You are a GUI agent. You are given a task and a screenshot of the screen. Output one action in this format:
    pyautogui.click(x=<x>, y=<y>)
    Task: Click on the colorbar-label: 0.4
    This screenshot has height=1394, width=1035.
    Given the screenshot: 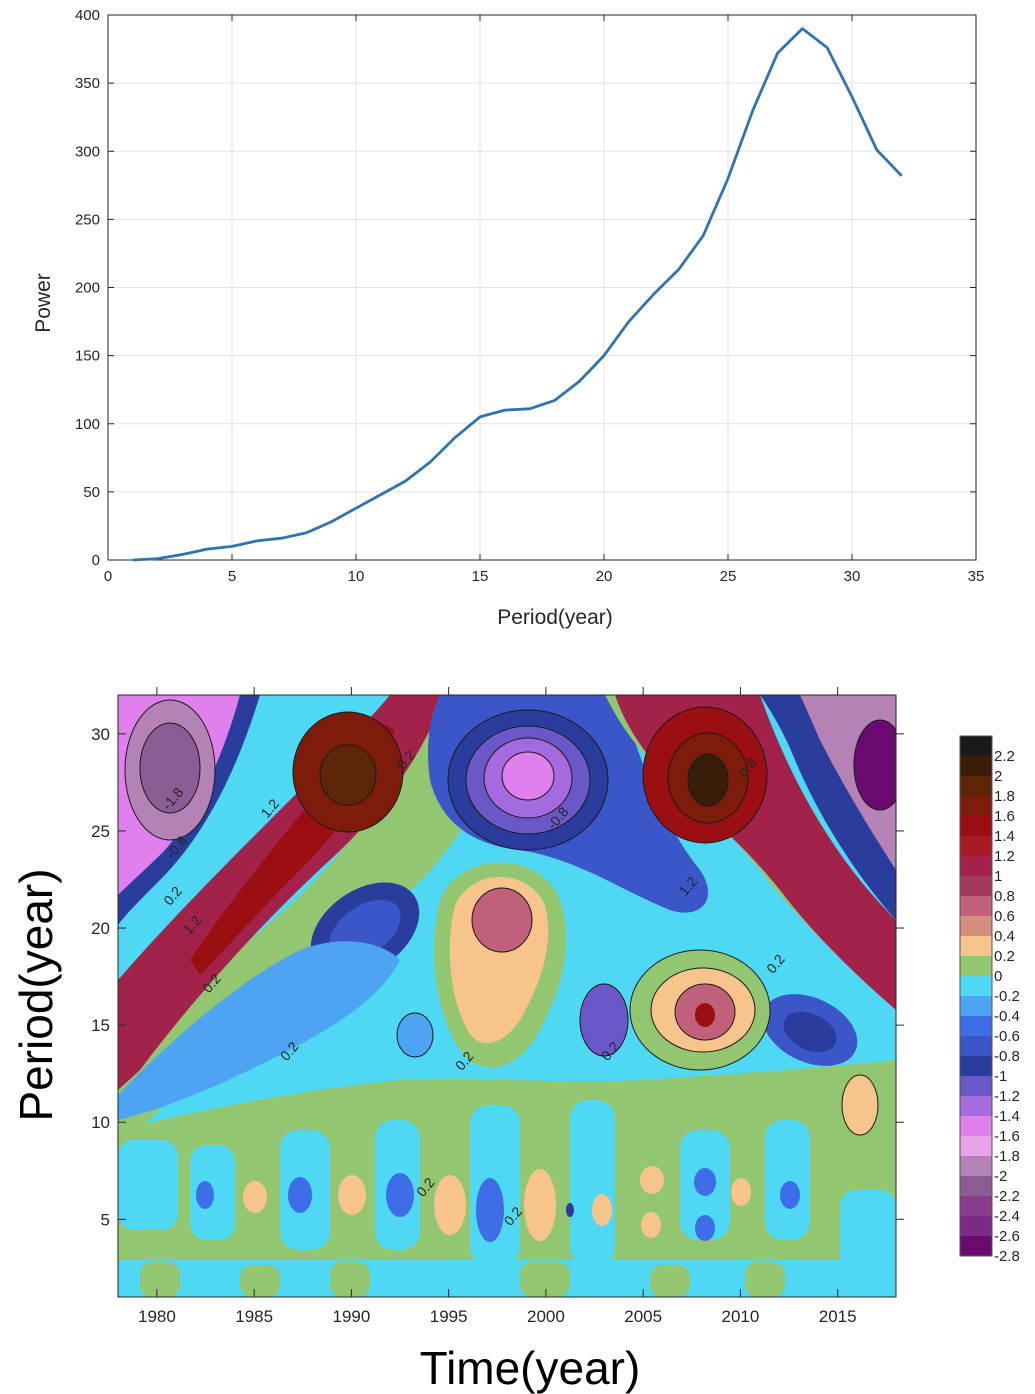 What is the action you would take?
    pyautogui.click(x=1004, y=936)
    